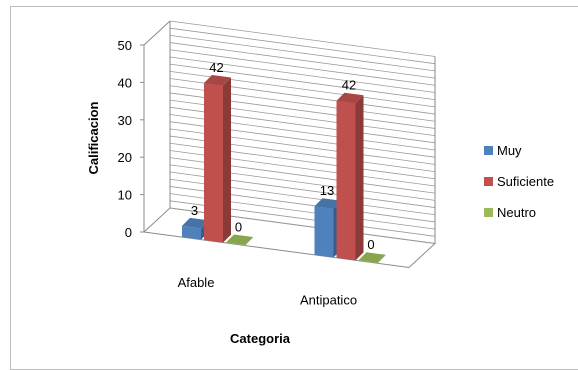 This screenshot has width=578, height=370. Describe the element at coordinates (157, 33) in the screenshot. I see `top-wall-edge` at that location.